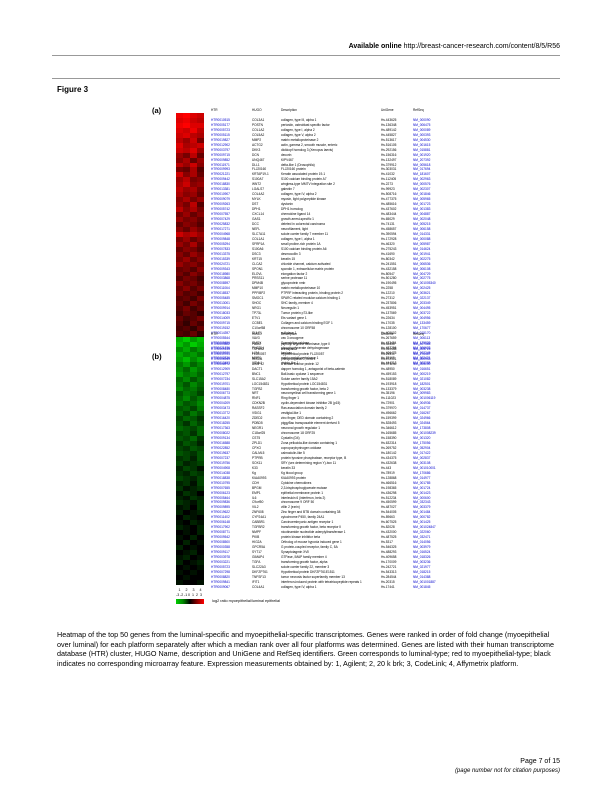 The height and width of the screenshot is (792, 612). I want to click on table-cell-htr: HTR0009895, so click(220, 507).